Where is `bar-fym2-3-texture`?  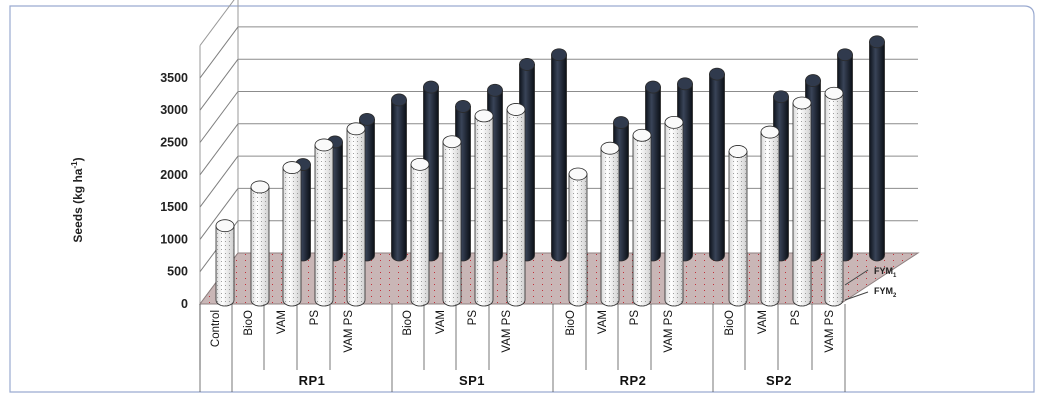 bar-fym2-3-texture is located at coordinates (324, 225).